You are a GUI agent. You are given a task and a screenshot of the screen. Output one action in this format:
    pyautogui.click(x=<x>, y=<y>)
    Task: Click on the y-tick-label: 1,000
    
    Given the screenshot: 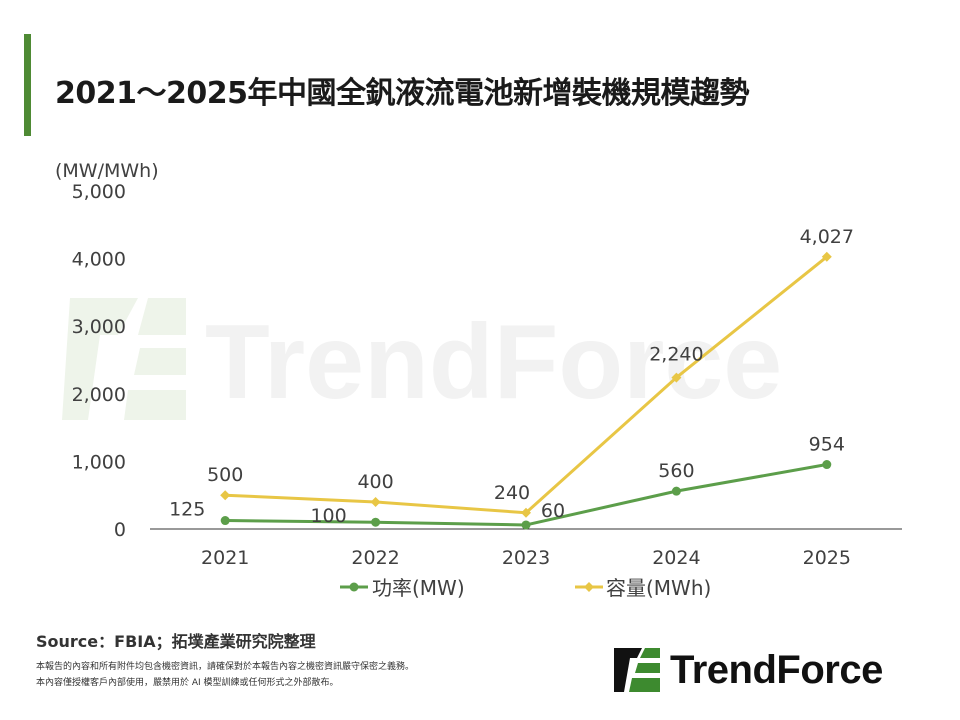 What is the action you would take?
    pyautogui.click(x=99, y=462)
    